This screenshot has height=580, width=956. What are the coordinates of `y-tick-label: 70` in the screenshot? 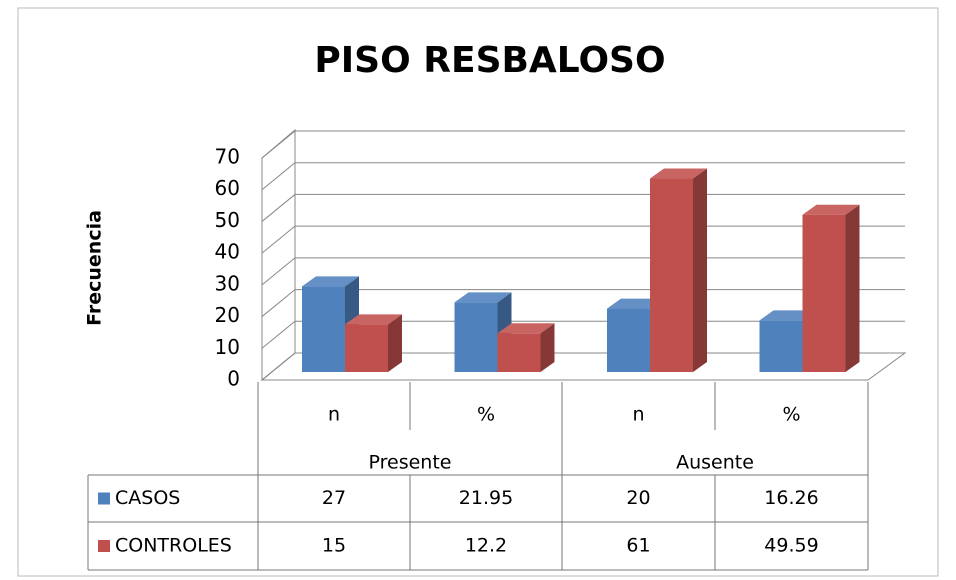 It's located at (227, 157).